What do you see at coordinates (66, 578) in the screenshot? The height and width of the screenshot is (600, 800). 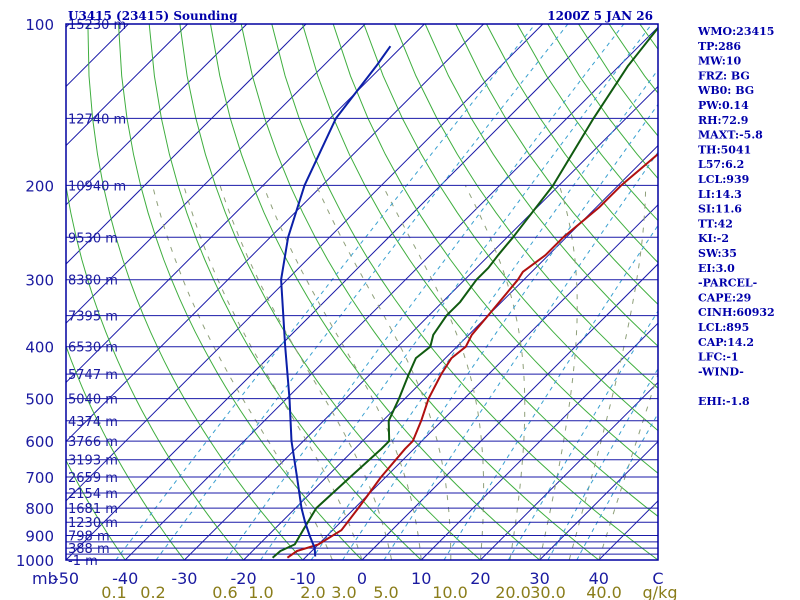 I see `temperature-tick-label: -50` at bounding box center [66, 578].